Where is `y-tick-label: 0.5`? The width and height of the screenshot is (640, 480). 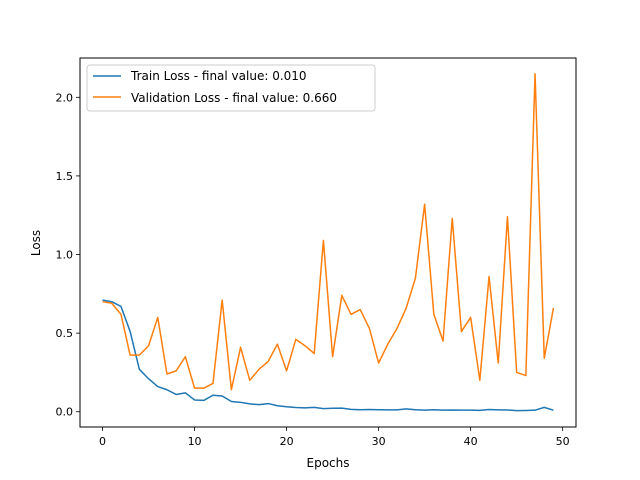
y-tick-label: 0.5 is located at coordinates (65, 333).